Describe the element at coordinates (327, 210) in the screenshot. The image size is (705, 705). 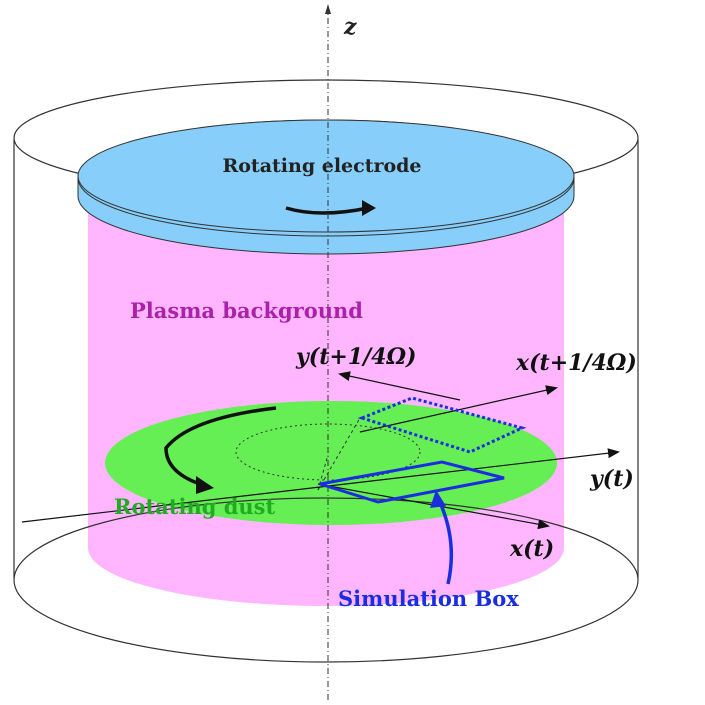
I see `electrode-rotation-arrow` at that location.